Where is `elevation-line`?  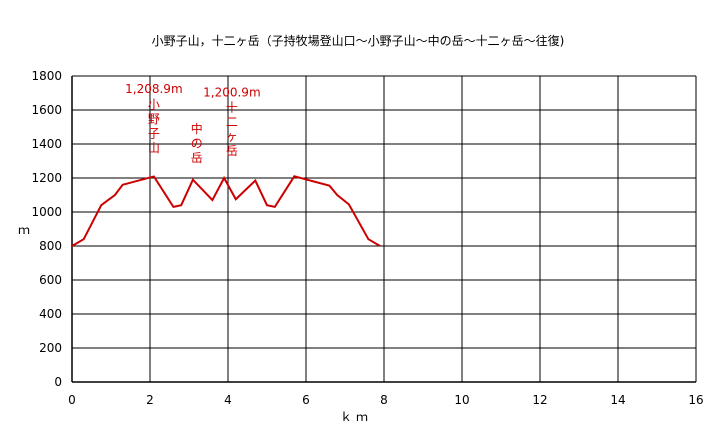 elevation-line is located at coordinates (226, 211).